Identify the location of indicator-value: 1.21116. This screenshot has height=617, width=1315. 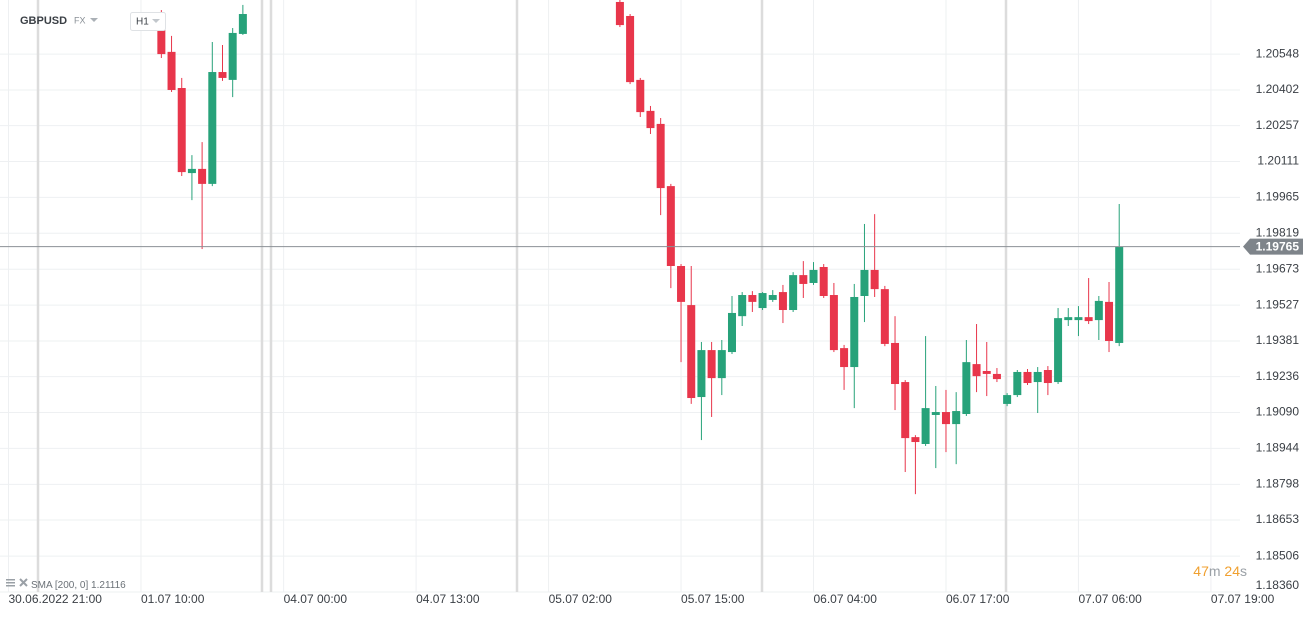
(108, 585).